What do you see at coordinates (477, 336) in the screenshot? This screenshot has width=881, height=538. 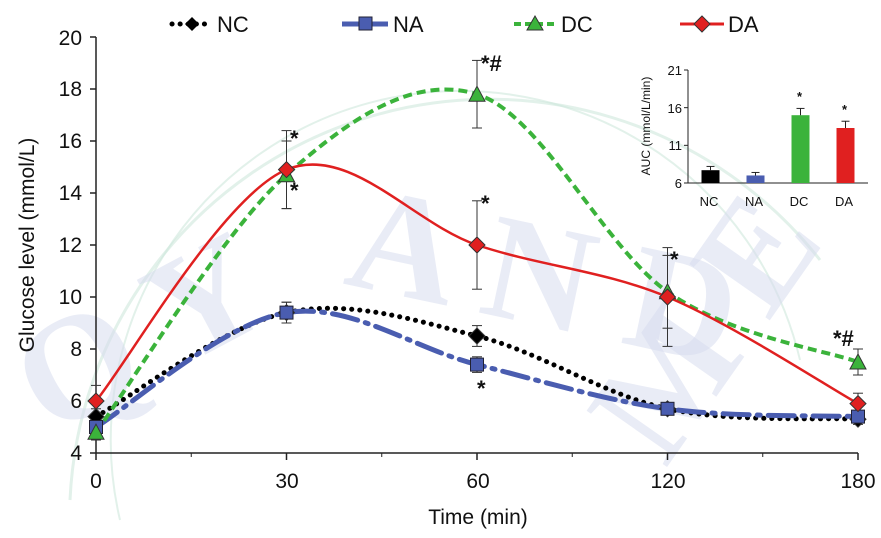 I see `point-nc` at bounding box center [477, 336].